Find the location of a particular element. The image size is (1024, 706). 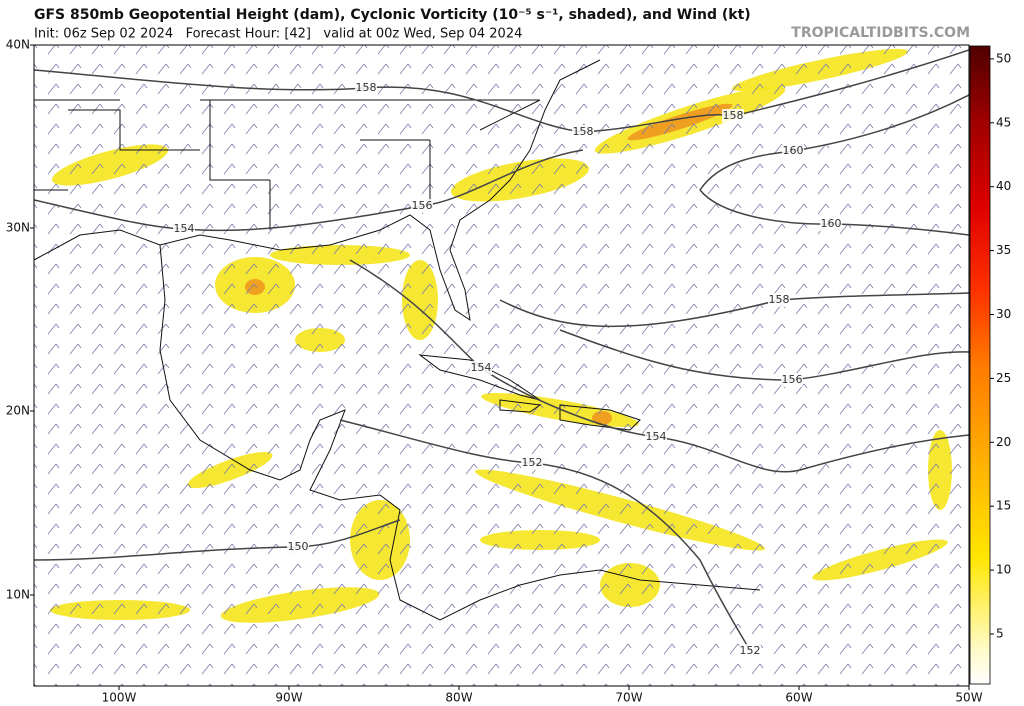

colorbar-tick-label: 5 is located at coordinates (1000, 634).